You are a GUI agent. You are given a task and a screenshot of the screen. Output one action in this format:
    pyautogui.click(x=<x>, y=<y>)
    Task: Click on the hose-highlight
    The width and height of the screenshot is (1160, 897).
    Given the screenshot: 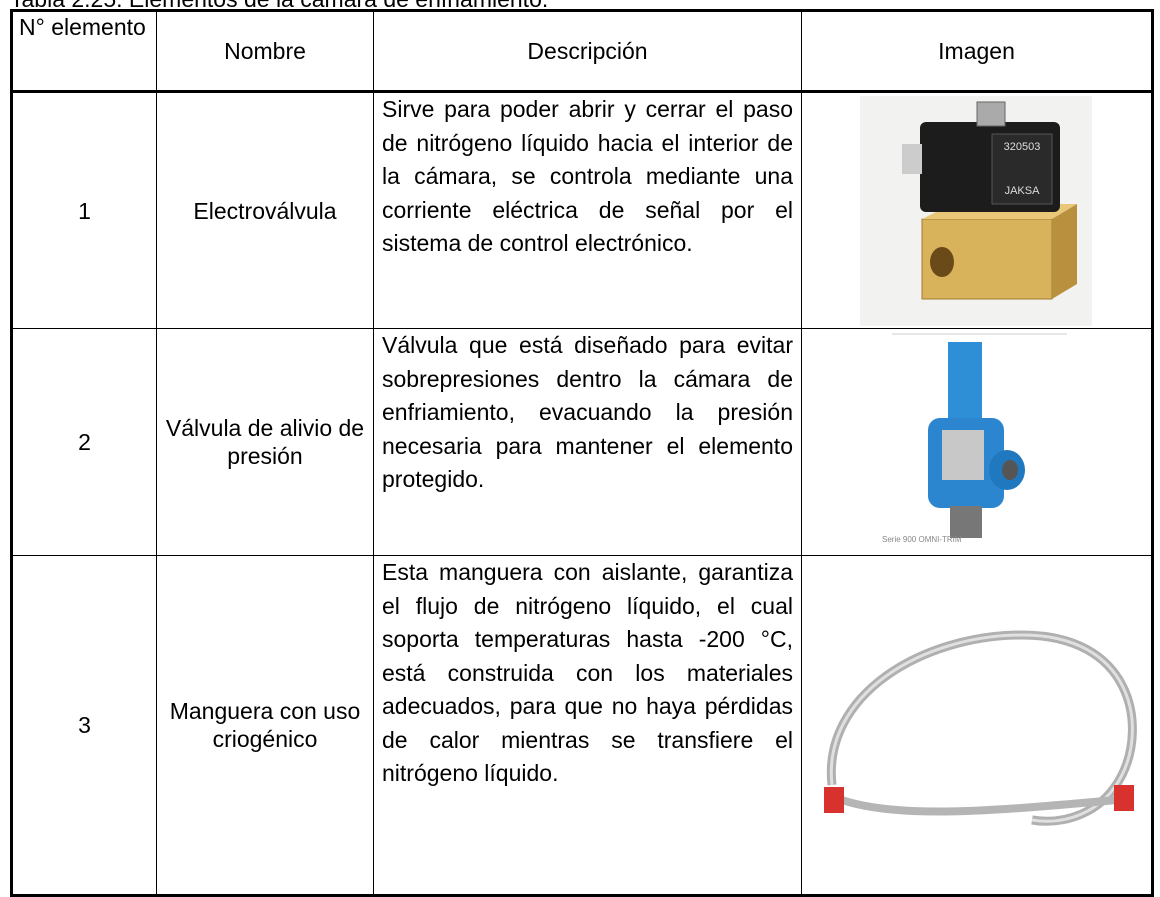 What is the action you would take?
    pyautogui.click(x=981, y=728)
    